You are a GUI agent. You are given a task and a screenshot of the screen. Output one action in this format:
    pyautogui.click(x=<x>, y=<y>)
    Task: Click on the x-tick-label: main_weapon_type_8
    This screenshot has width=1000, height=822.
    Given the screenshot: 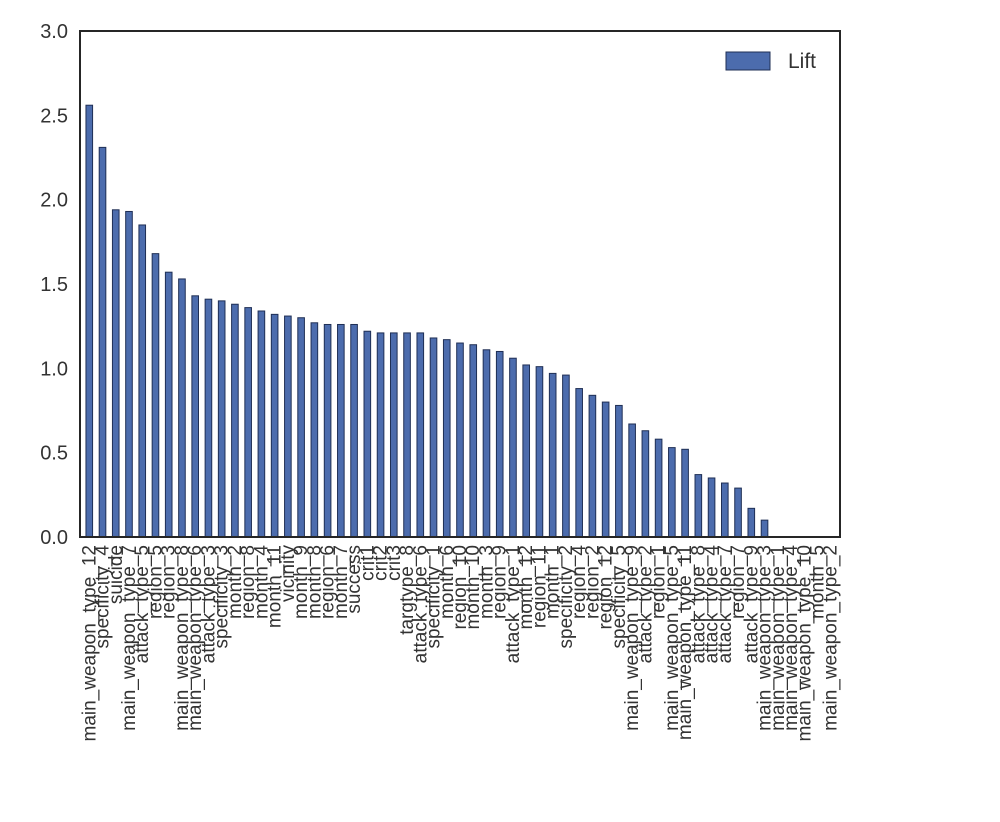 What is the action you would take?
    pyautogui.click(x=182, y=638)
    